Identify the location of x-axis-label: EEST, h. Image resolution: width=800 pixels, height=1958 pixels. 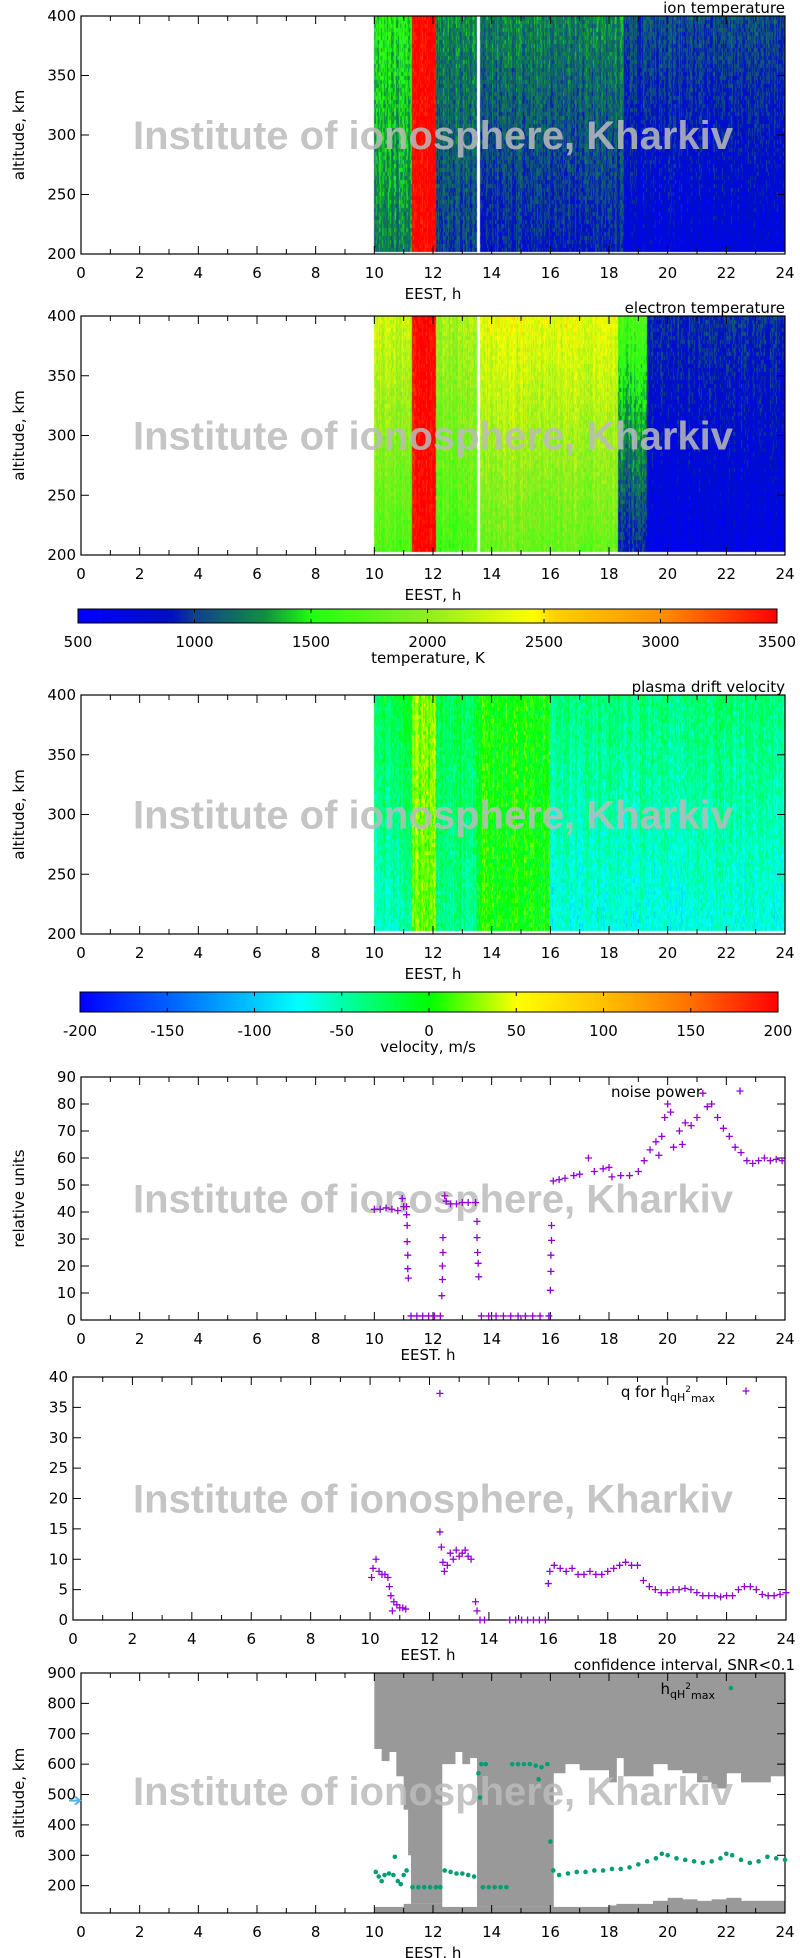
(433, 974).